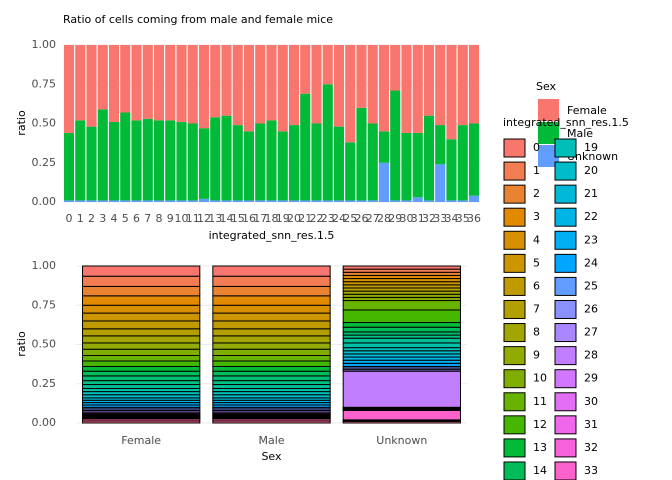  What do you see at coordinates (147, 218) in the screenshot?
I see `x-tick-label: 7` at bounding box center [147, 218].